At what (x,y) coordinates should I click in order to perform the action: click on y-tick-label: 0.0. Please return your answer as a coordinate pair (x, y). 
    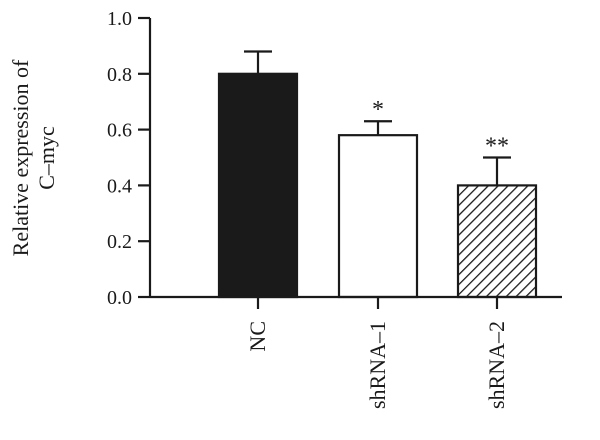
    Looking at the image, I should click on (119, 298).